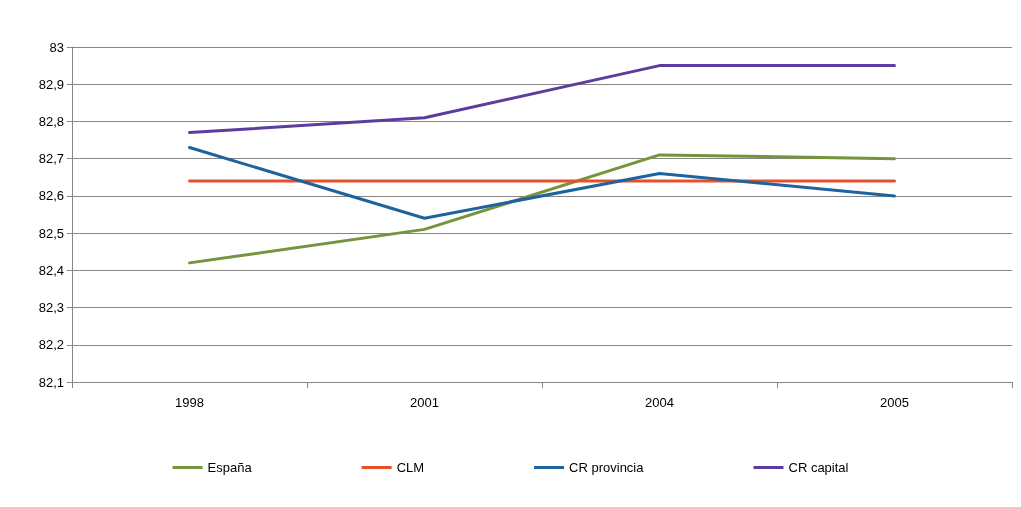 Image resolution: width=1021 pixels, height=507 pixels. I want to click on y-tick-label: 82,3, so click(51, 308).